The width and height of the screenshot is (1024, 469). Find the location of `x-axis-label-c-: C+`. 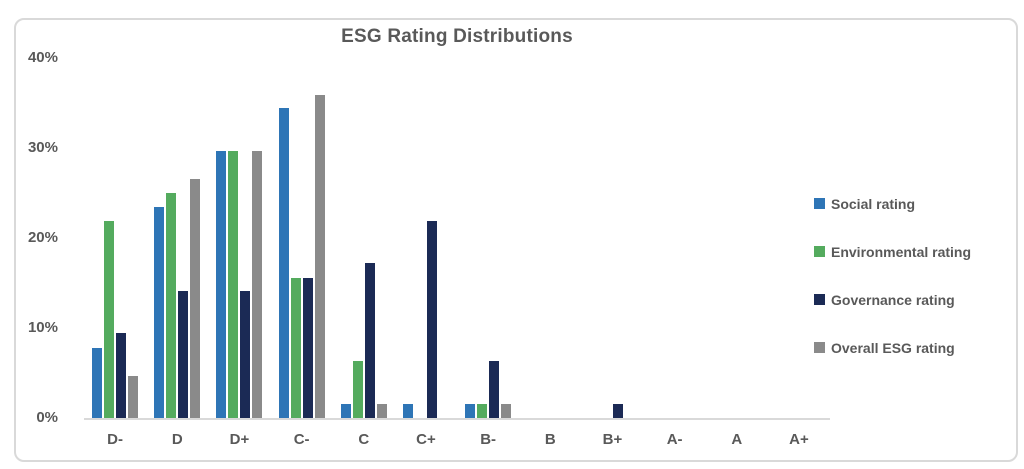

x-axis-label-c-: C+ is located at coordinates (426, 439).